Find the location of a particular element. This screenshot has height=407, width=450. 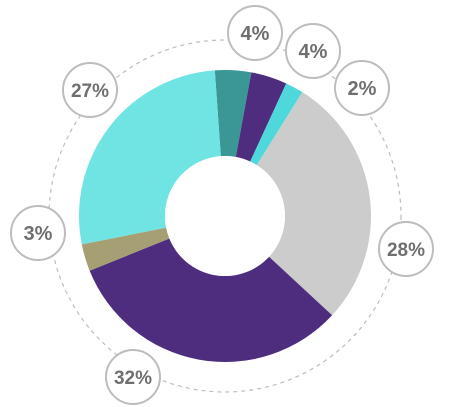

slice-percent-label: 2% is located at coordinates (362, 89).